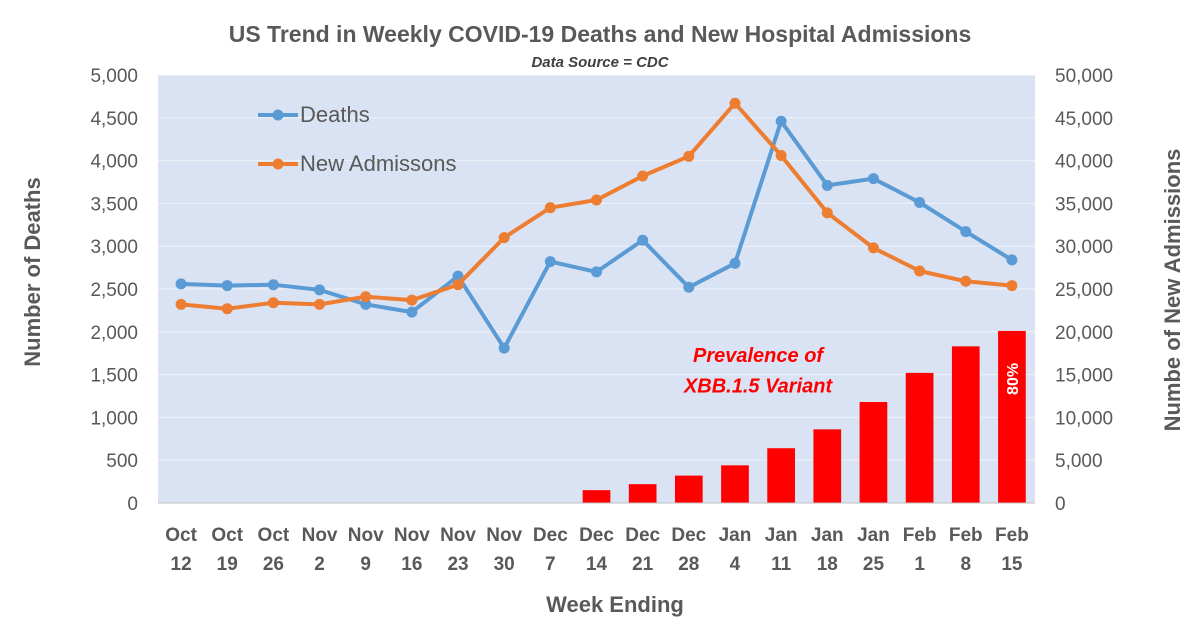 The width and height of the screenshot is (1200, 635). What do you see at coordinates (273, 564) in the screenshot?
I see `x-tick-label-day: 26` at bounding box center [273, 564].